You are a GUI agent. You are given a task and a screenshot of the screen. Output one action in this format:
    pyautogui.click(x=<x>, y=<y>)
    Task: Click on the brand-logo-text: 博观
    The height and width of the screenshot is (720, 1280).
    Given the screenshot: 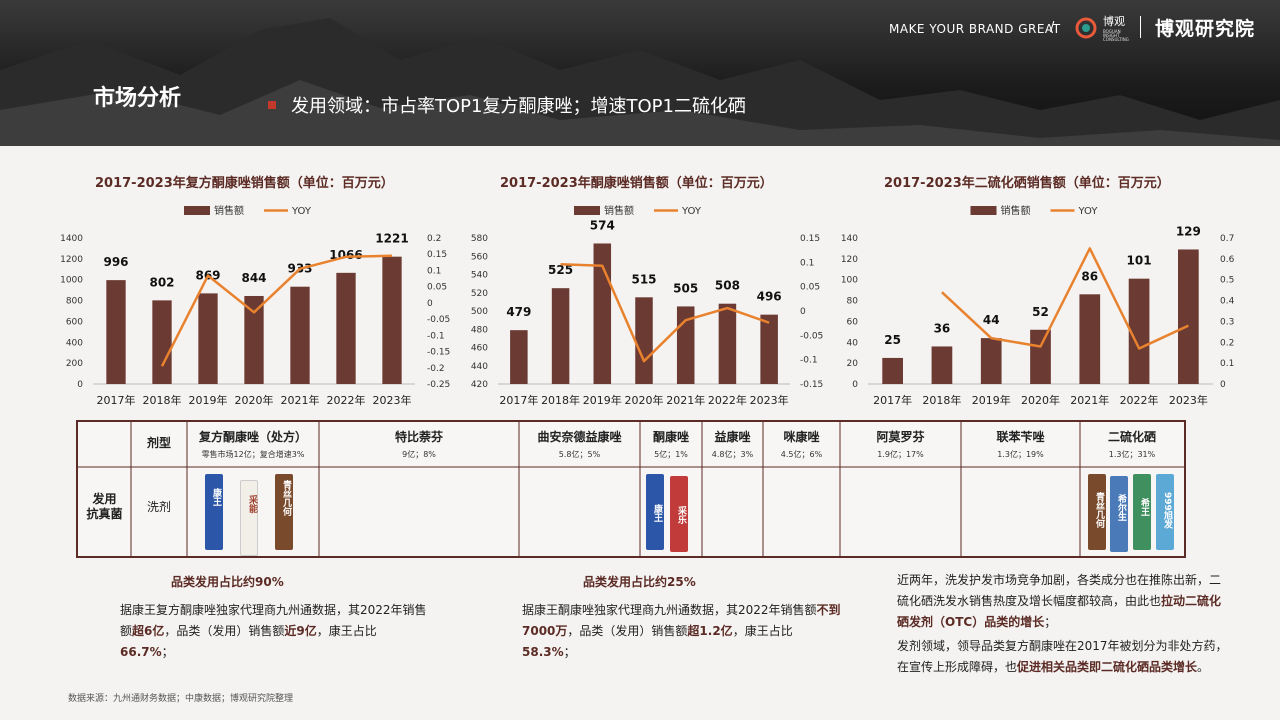 What is the action you would take?
    pyautogui.click(x=1114, y=21)
    